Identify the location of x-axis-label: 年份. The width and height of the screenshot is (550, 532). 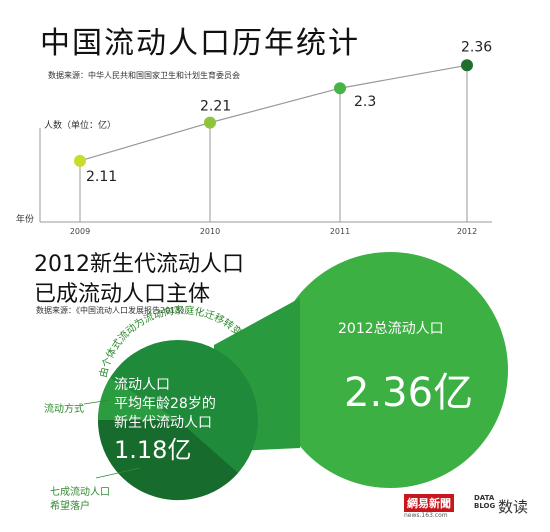
(25, 220).